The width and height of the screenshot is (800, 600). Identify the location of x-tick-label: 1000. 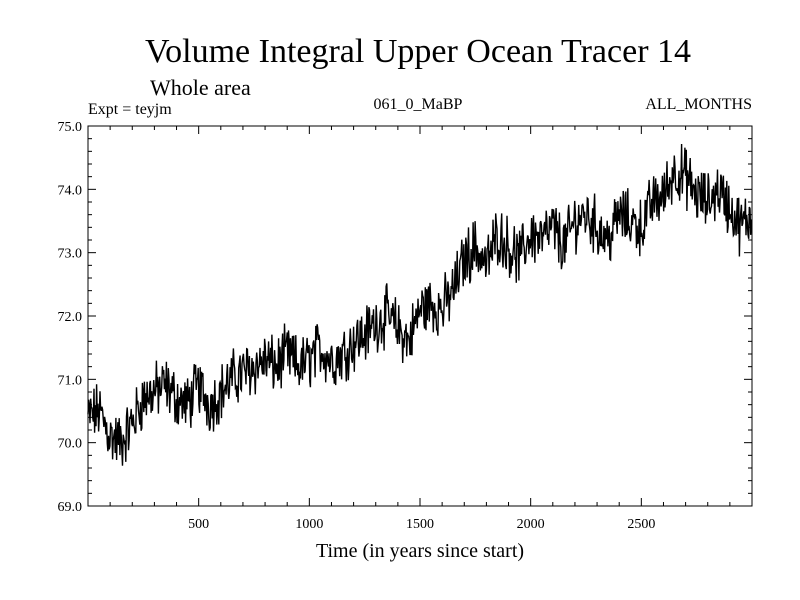
(309, 524).